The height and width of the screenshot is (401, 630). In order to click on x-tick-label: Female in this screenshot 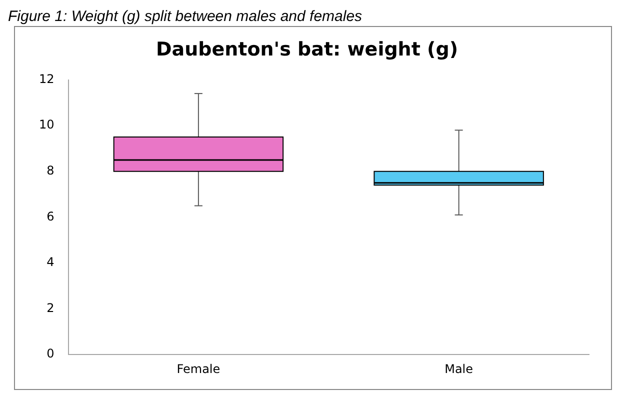, I will do `click(198, 369)`.